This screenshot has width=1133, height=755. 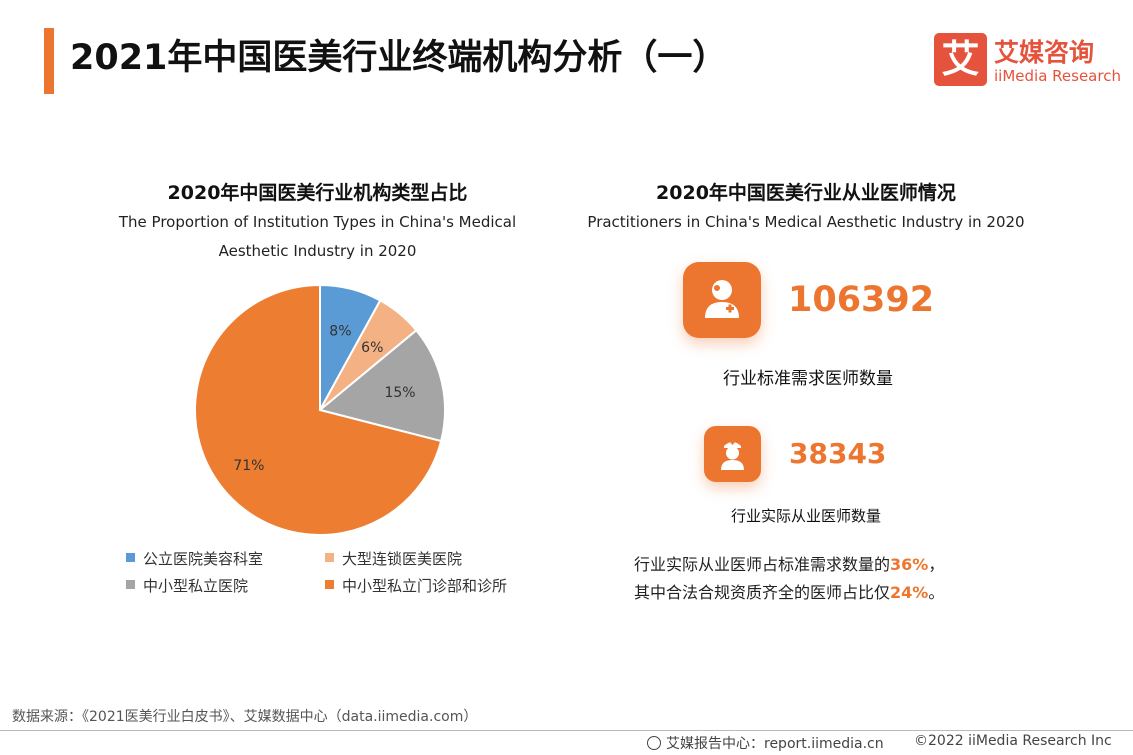 I want to click on doctor-icon, so click(x=722, y=300).